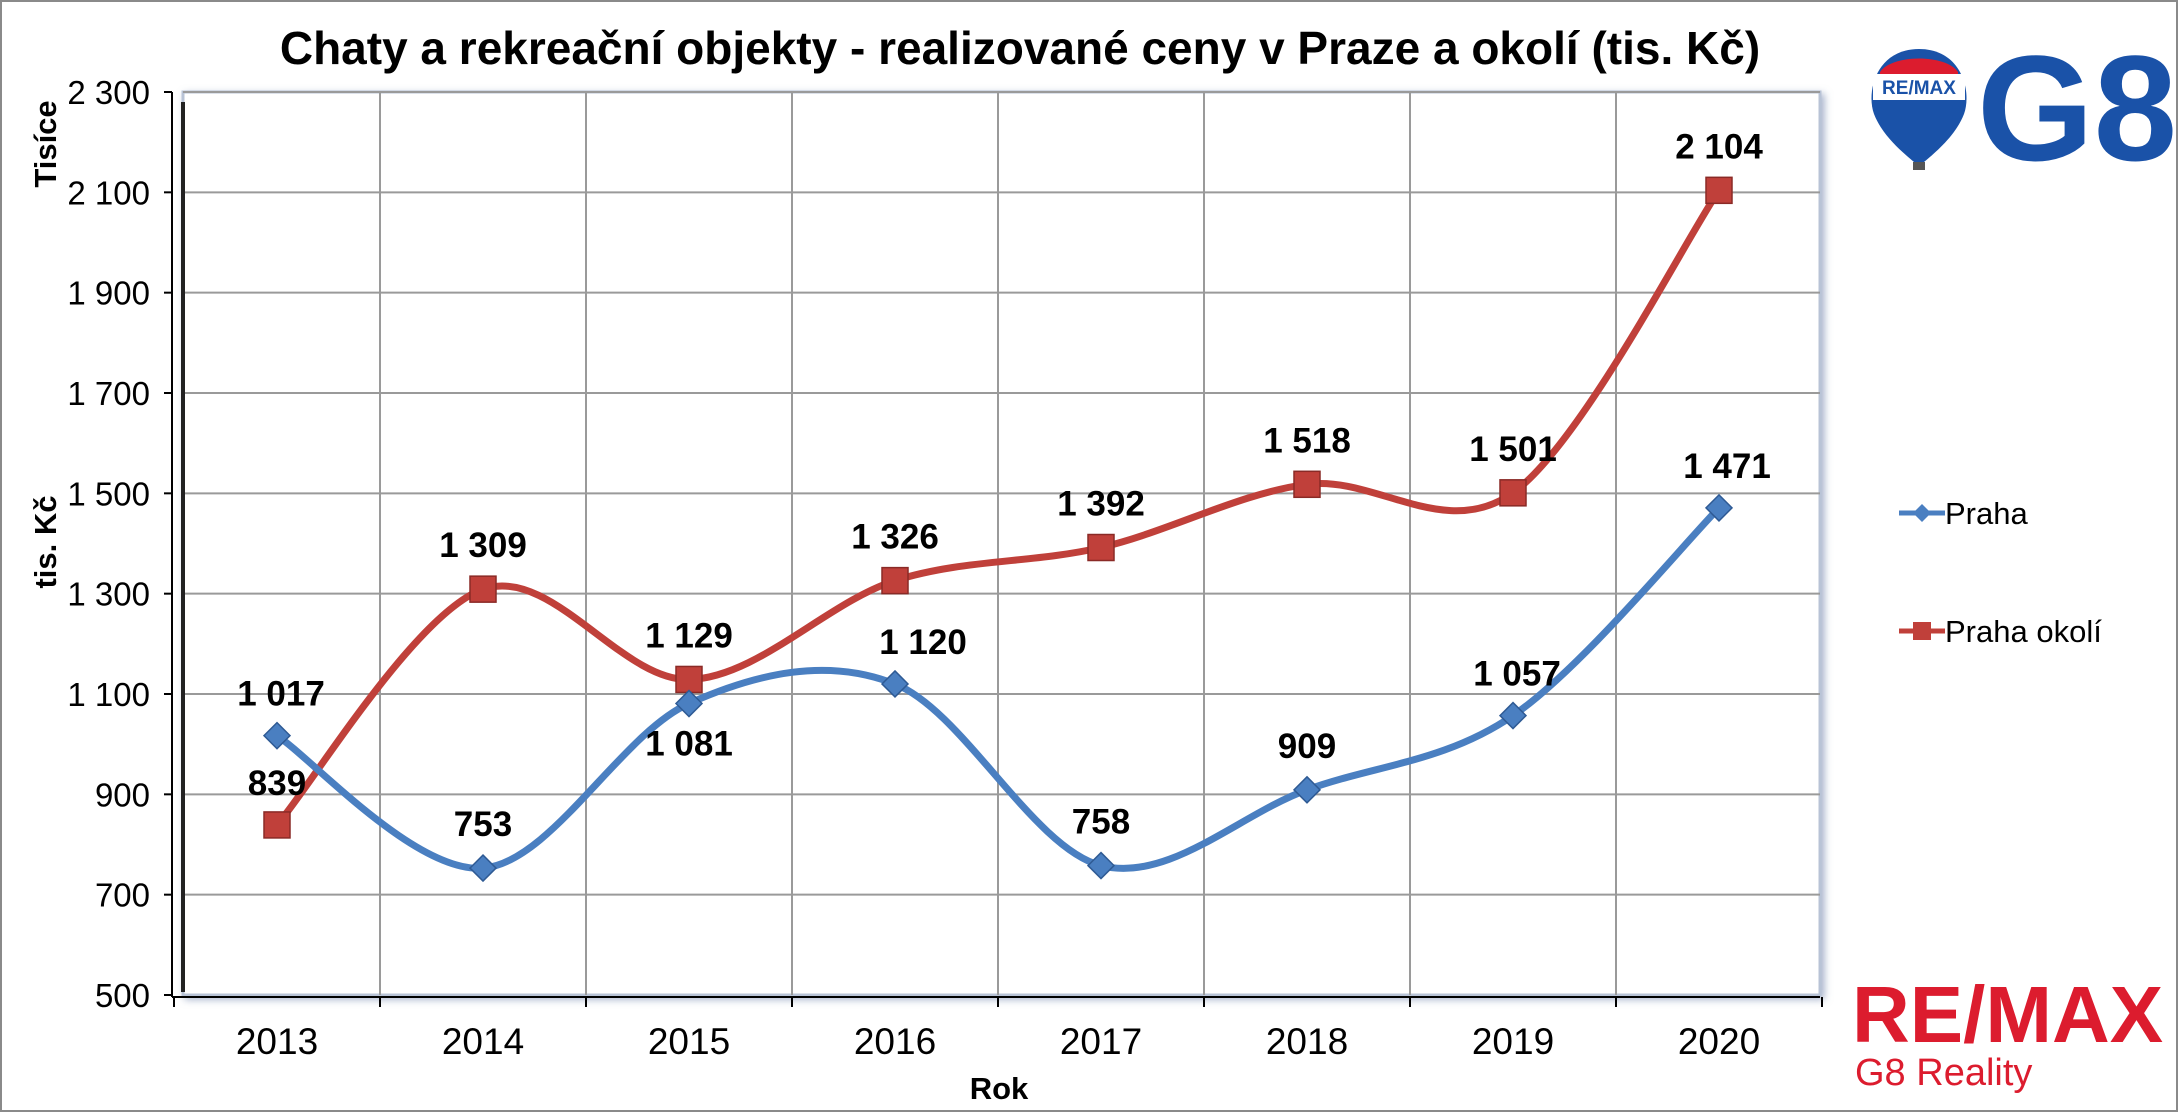 Image resolution: width=2178 pixels, height=1114 pixels. I want to click on balloon-text: RE/MAX, so click(1919, 88).